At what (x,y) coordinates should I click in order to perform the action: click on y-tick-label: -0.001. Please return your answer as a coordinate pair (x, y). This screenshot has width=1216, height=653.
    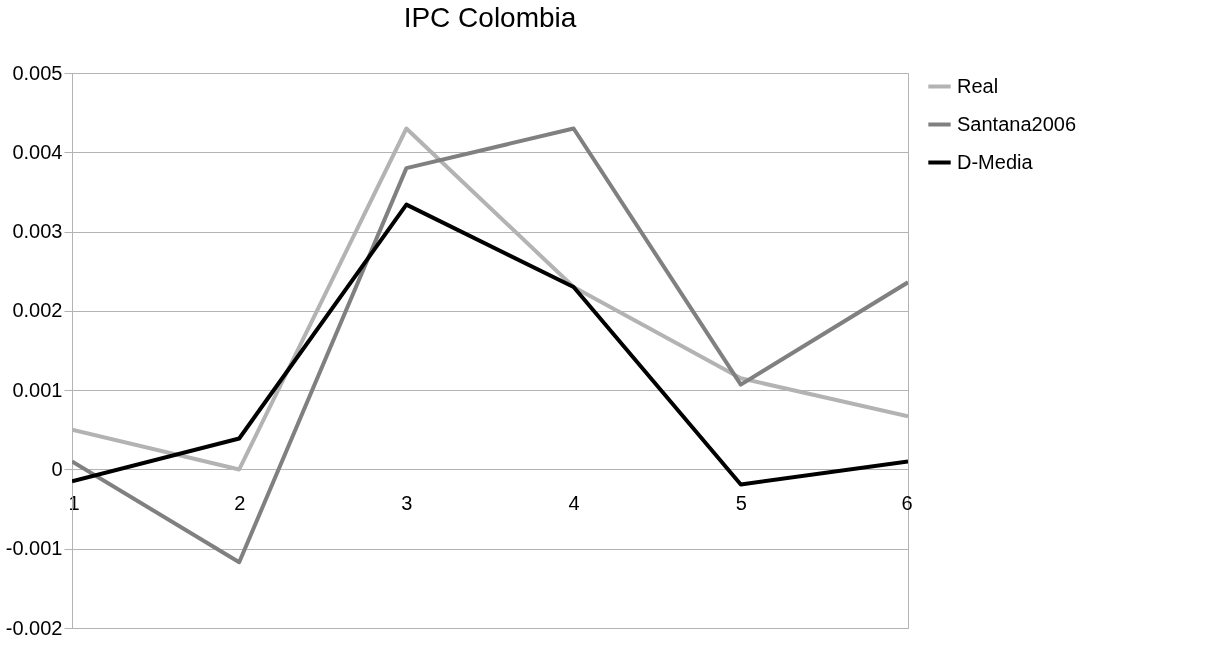
    Looking at the image, I should click on (34, 548).